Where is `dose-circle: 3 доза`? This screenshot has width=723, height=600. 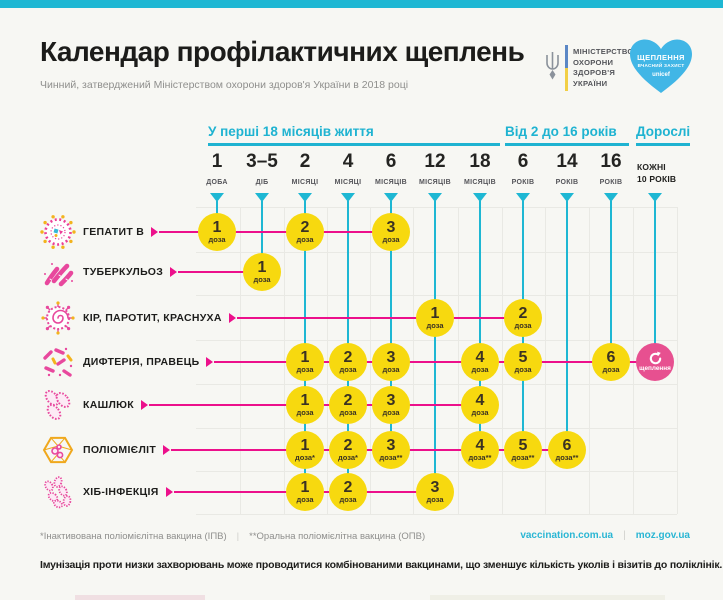 dose-circle: 3 доза is located at coordinates (391, 362).